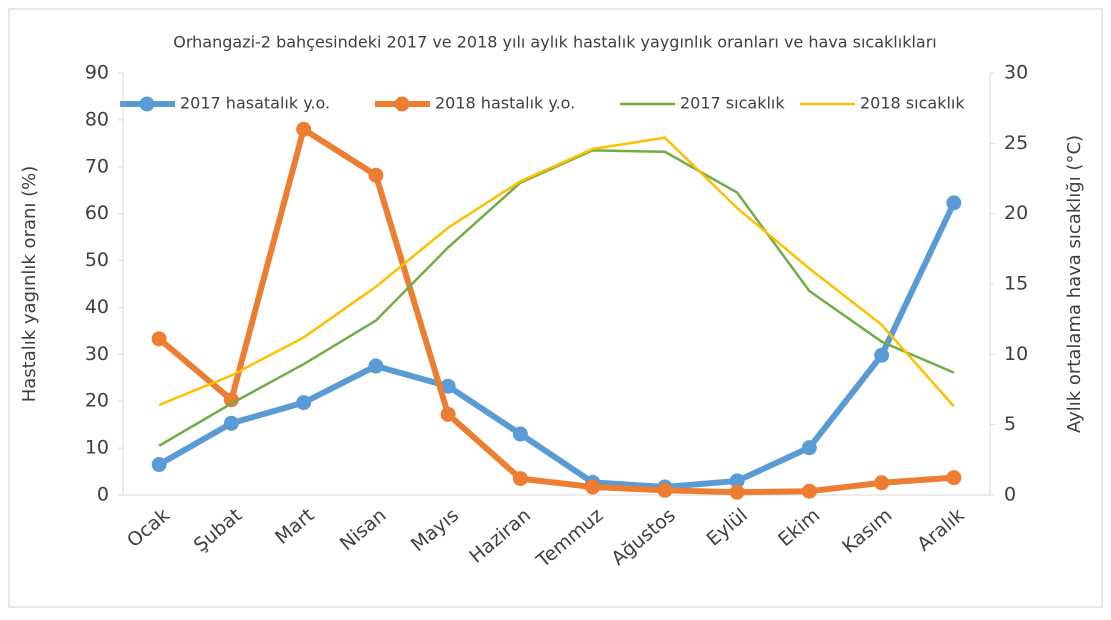  I want to click on y2-tick-label: 30, so click(1016, 73).